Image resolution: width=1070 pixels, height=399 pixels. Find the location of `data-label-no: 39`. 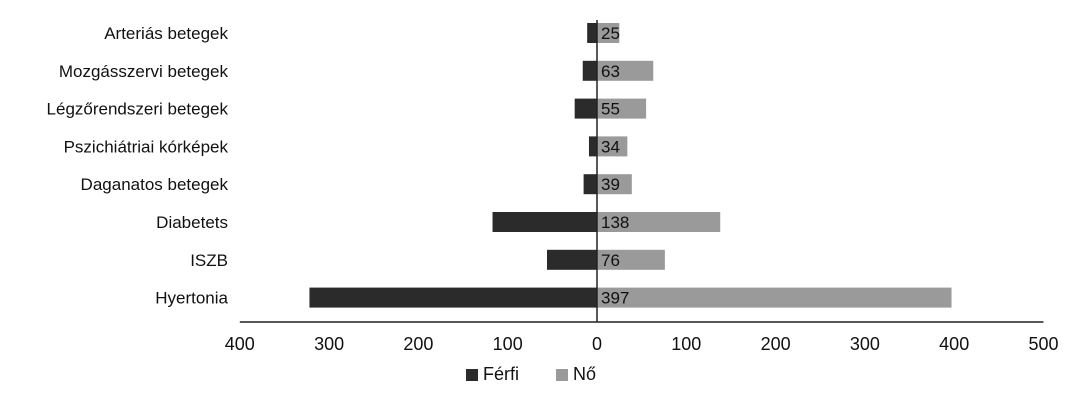

data-label-no: 39 is located at coordinates (610, 184).